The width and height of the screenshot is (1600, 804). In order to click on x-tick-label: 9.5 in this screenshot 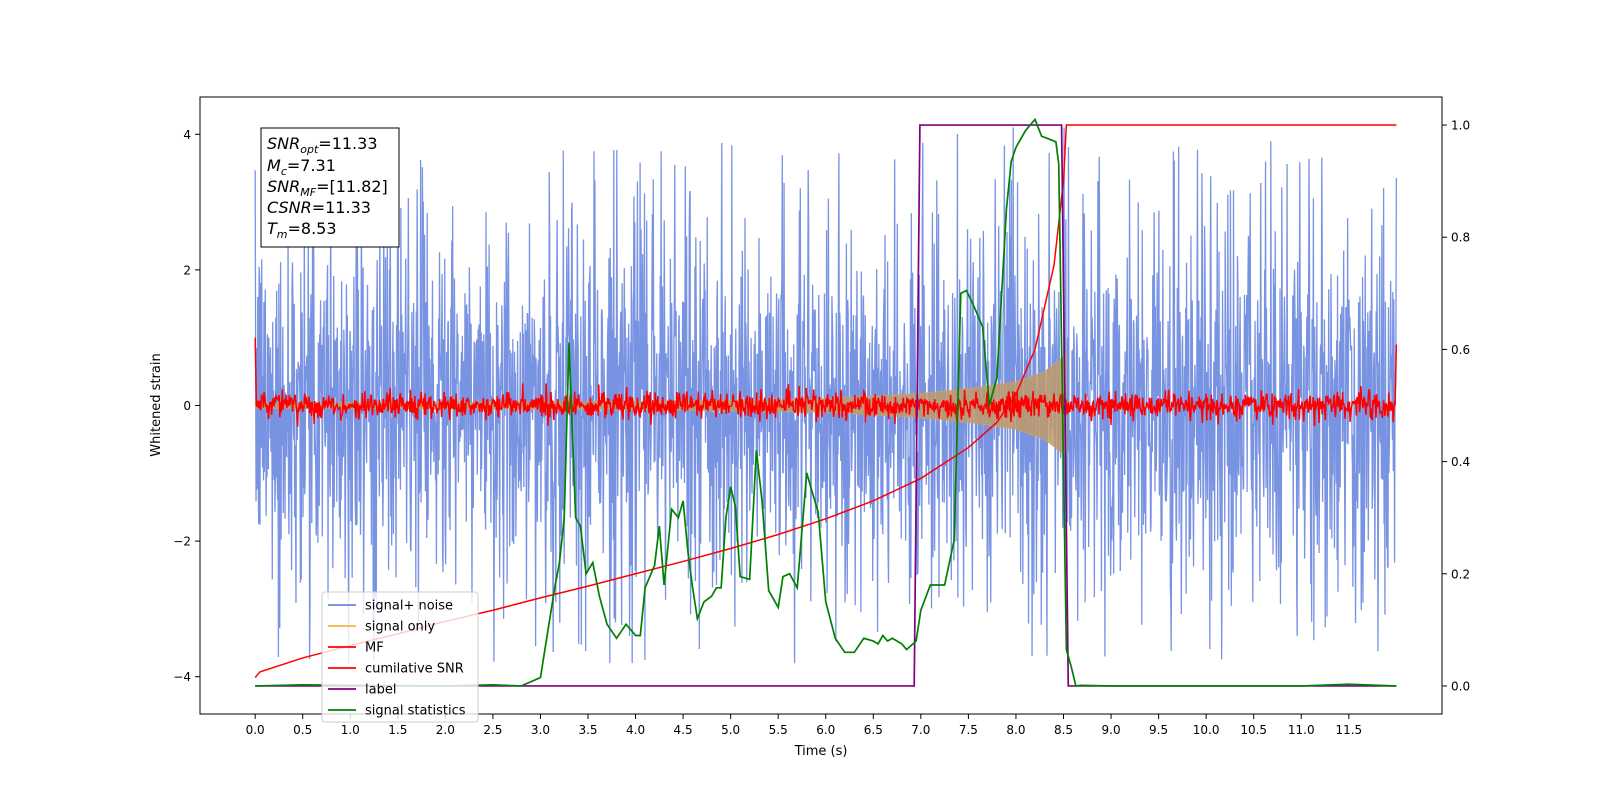, I will do `click(1158, 730)`.